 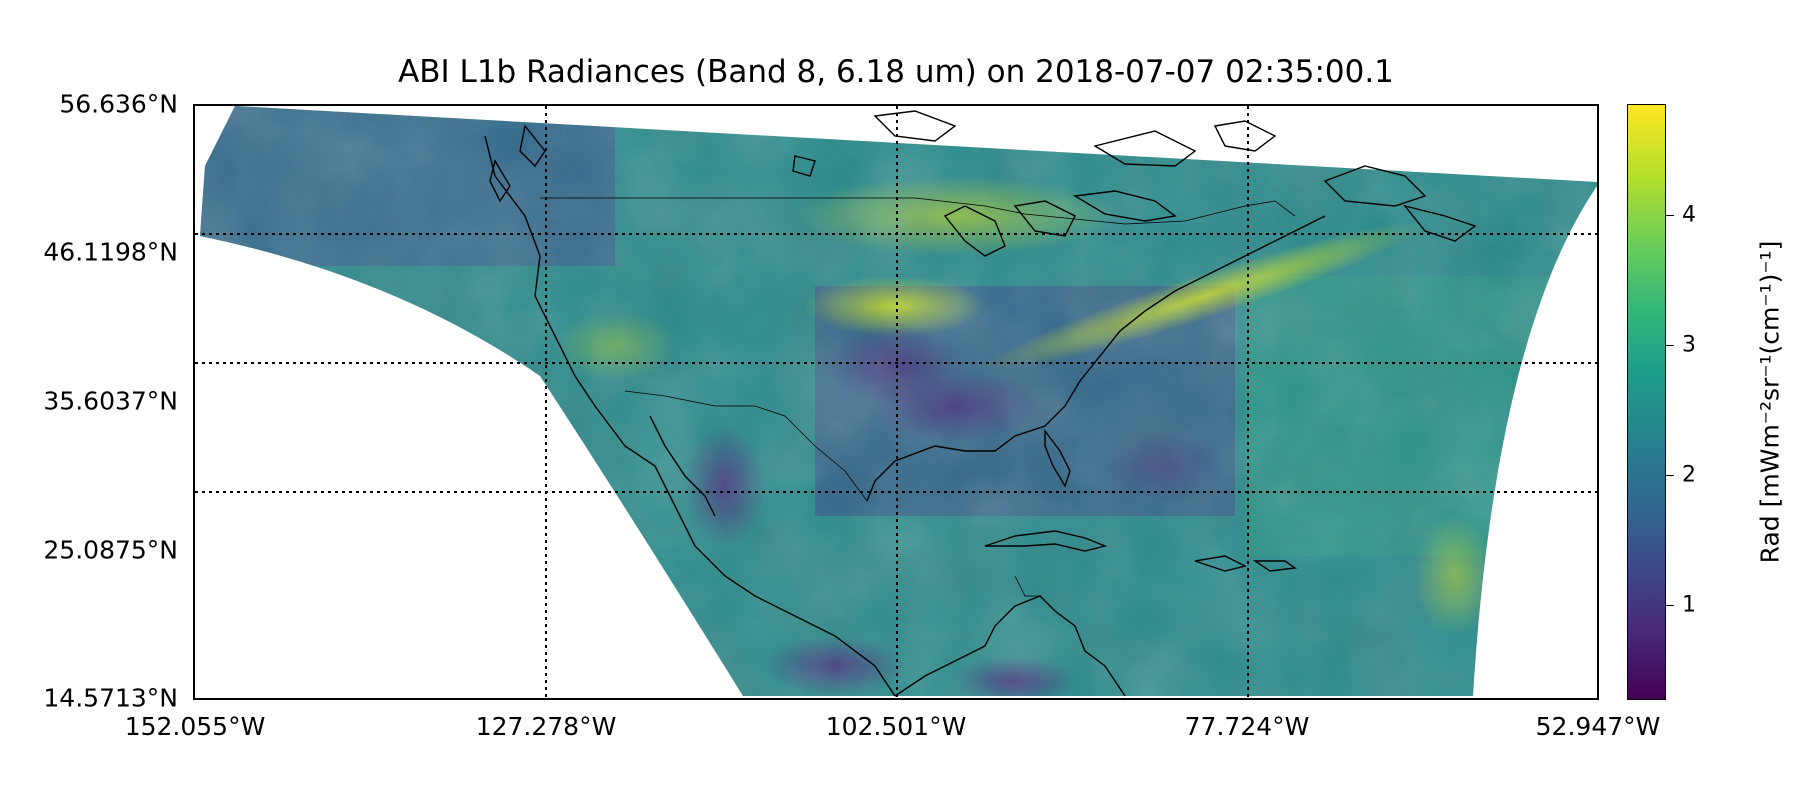 I want to click on lon-label-4: 77.724°W, so click(x=1247, y=726).